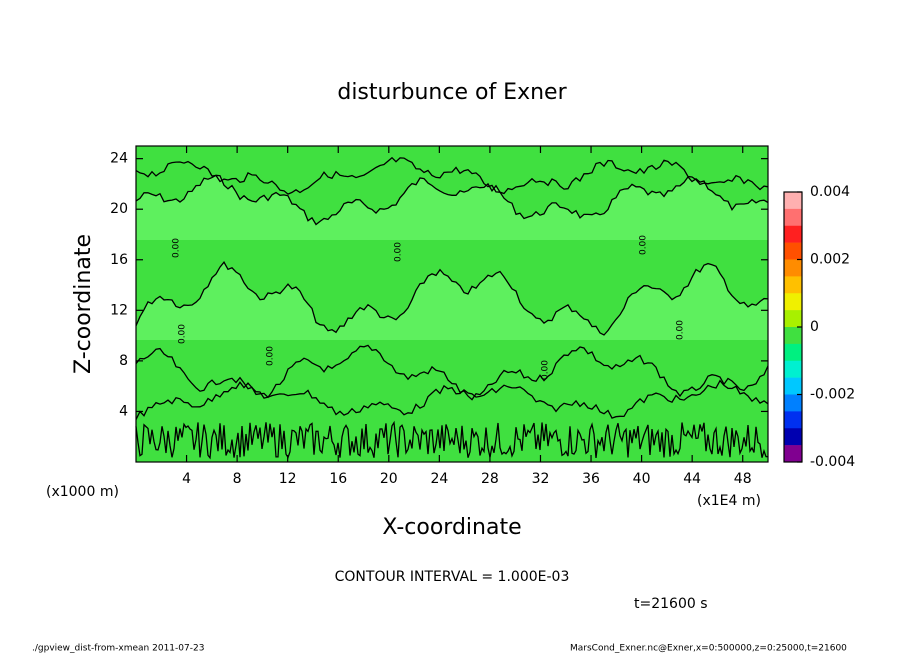 This screenshot has width=904, height=654. Describe the element at coordinates (119, 159) in the screenshot. I see `y-tick-label: 24` at that location.